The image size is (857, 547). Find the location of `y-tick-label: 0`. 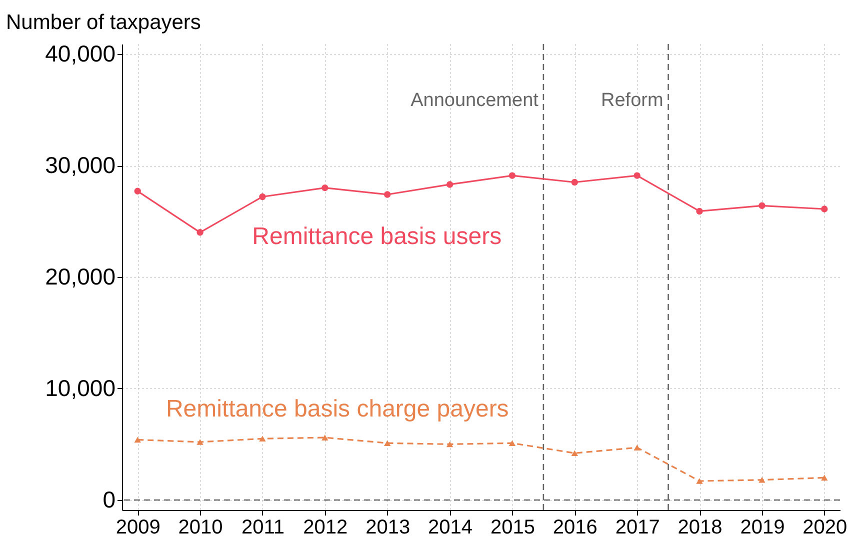

y-tick-label: 0 is located at coordinates (109, 499).